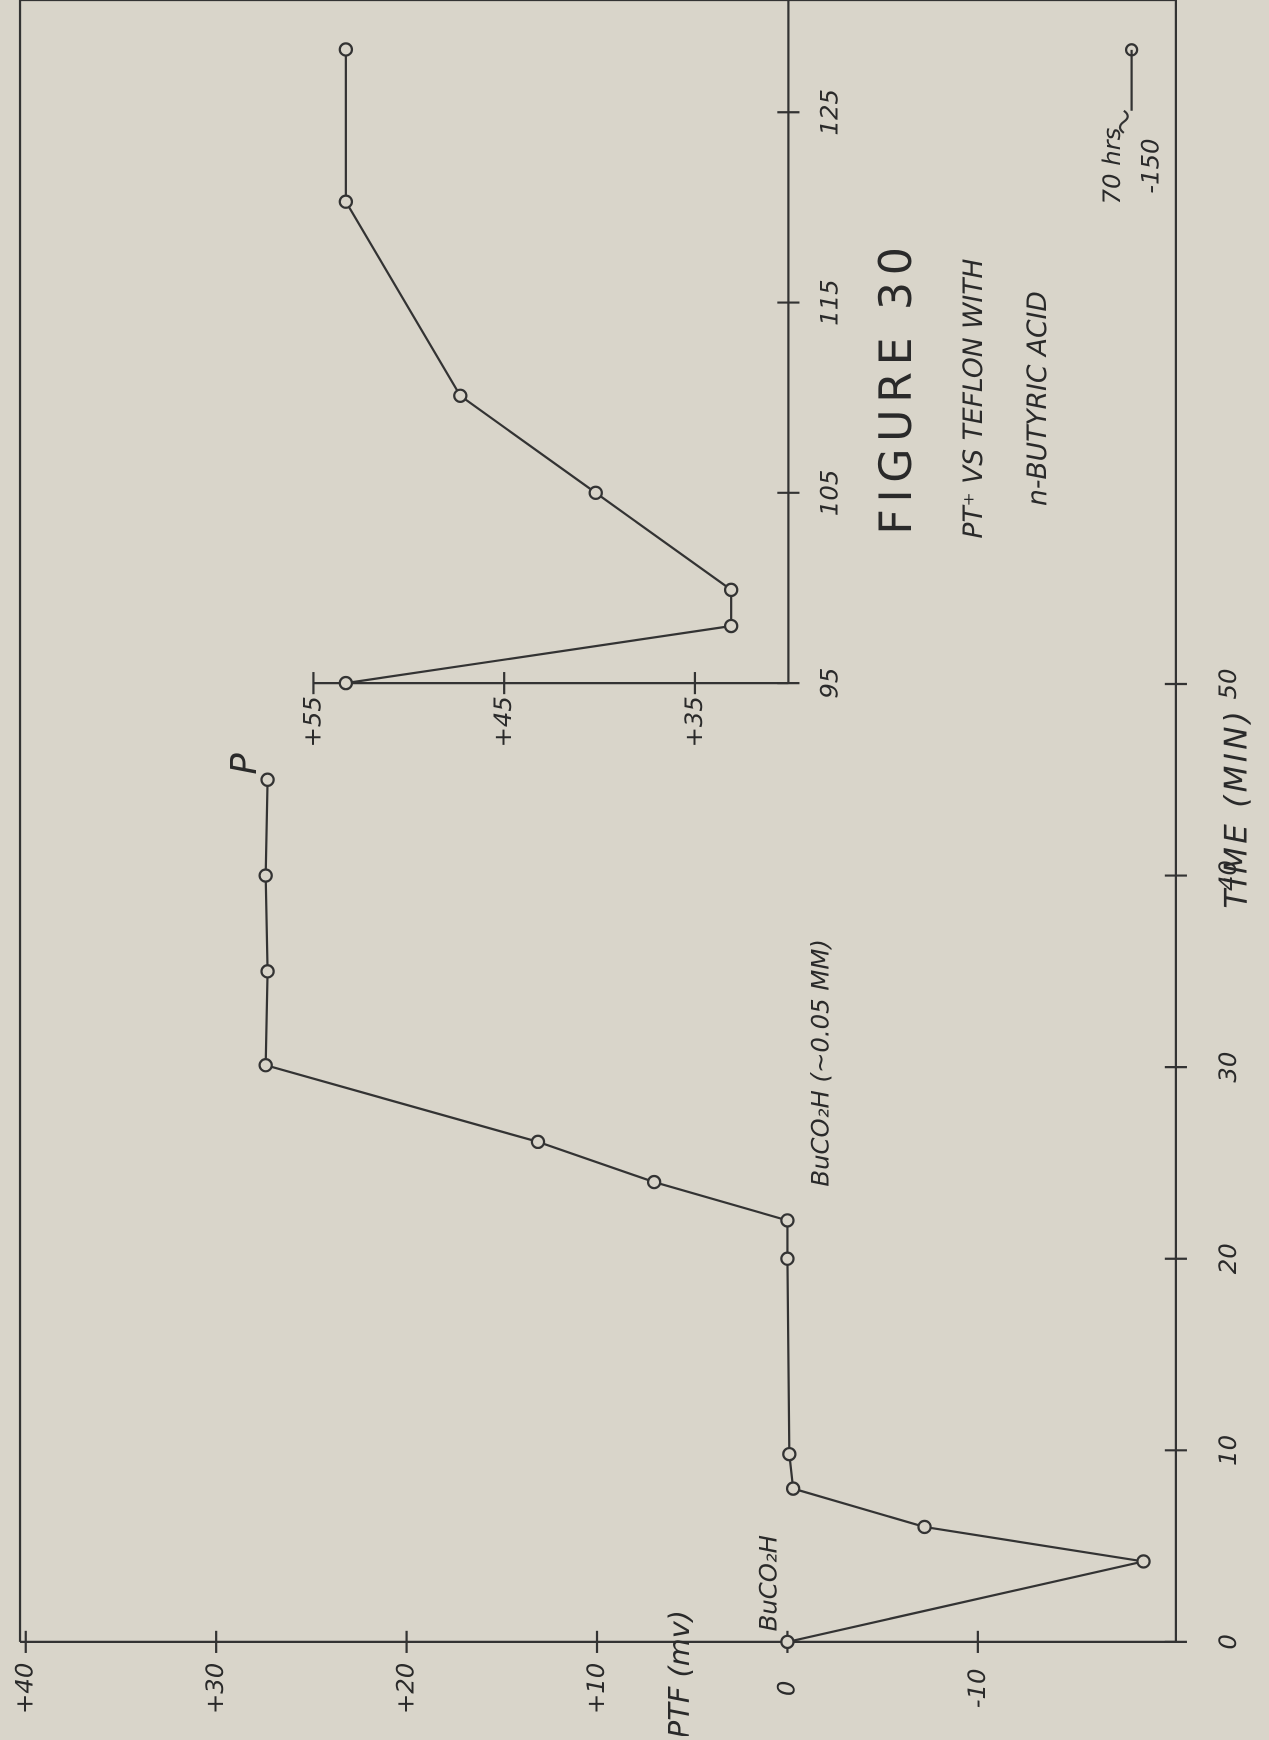  I want to click on annotation: -150, so click(1150, 165).